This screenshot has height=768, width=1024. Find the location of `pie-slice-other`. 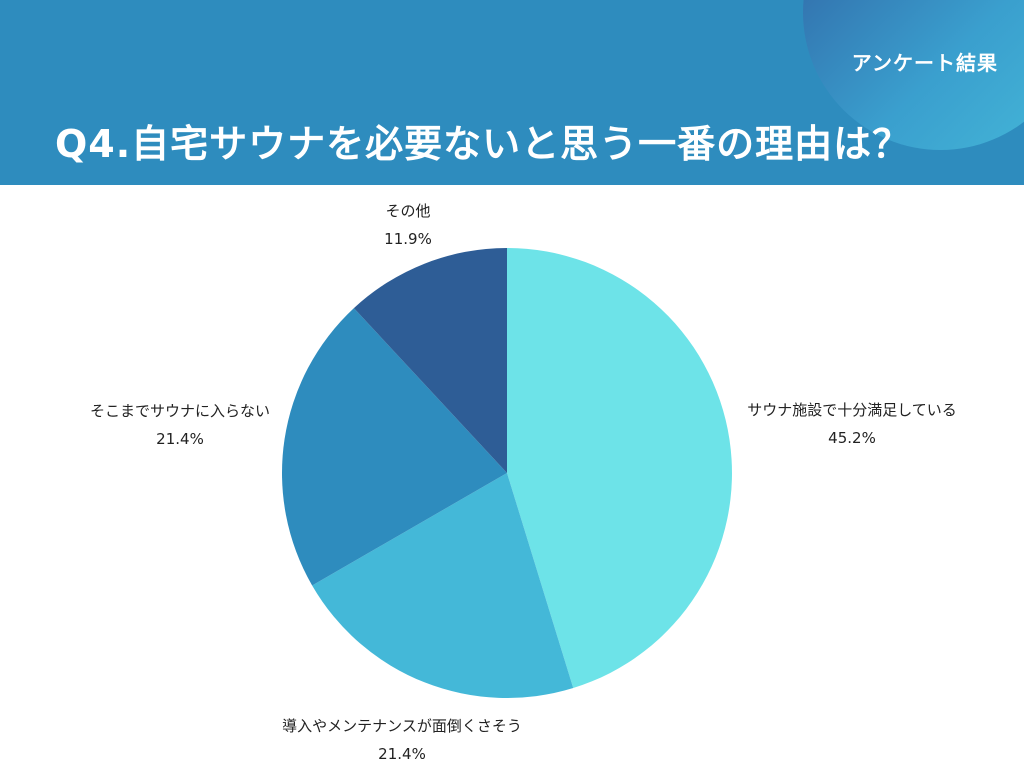

pie-slice-other is located at coordinates (430, 360).